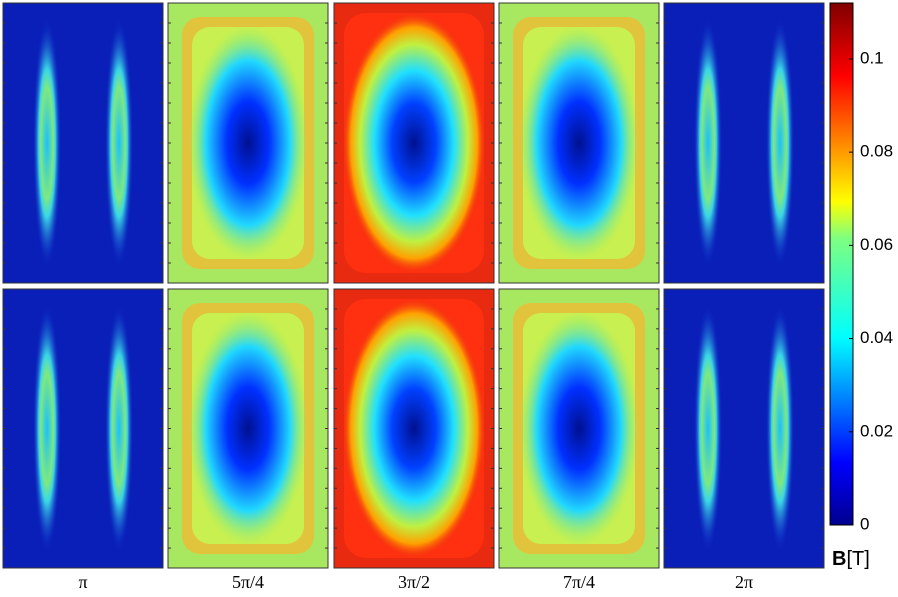 The width and height of the screenshot is (898, 597). Describe the element at coordinates (876, 337) in the screenshot. I see `colorbar-tick-label: 0.04` at that location.